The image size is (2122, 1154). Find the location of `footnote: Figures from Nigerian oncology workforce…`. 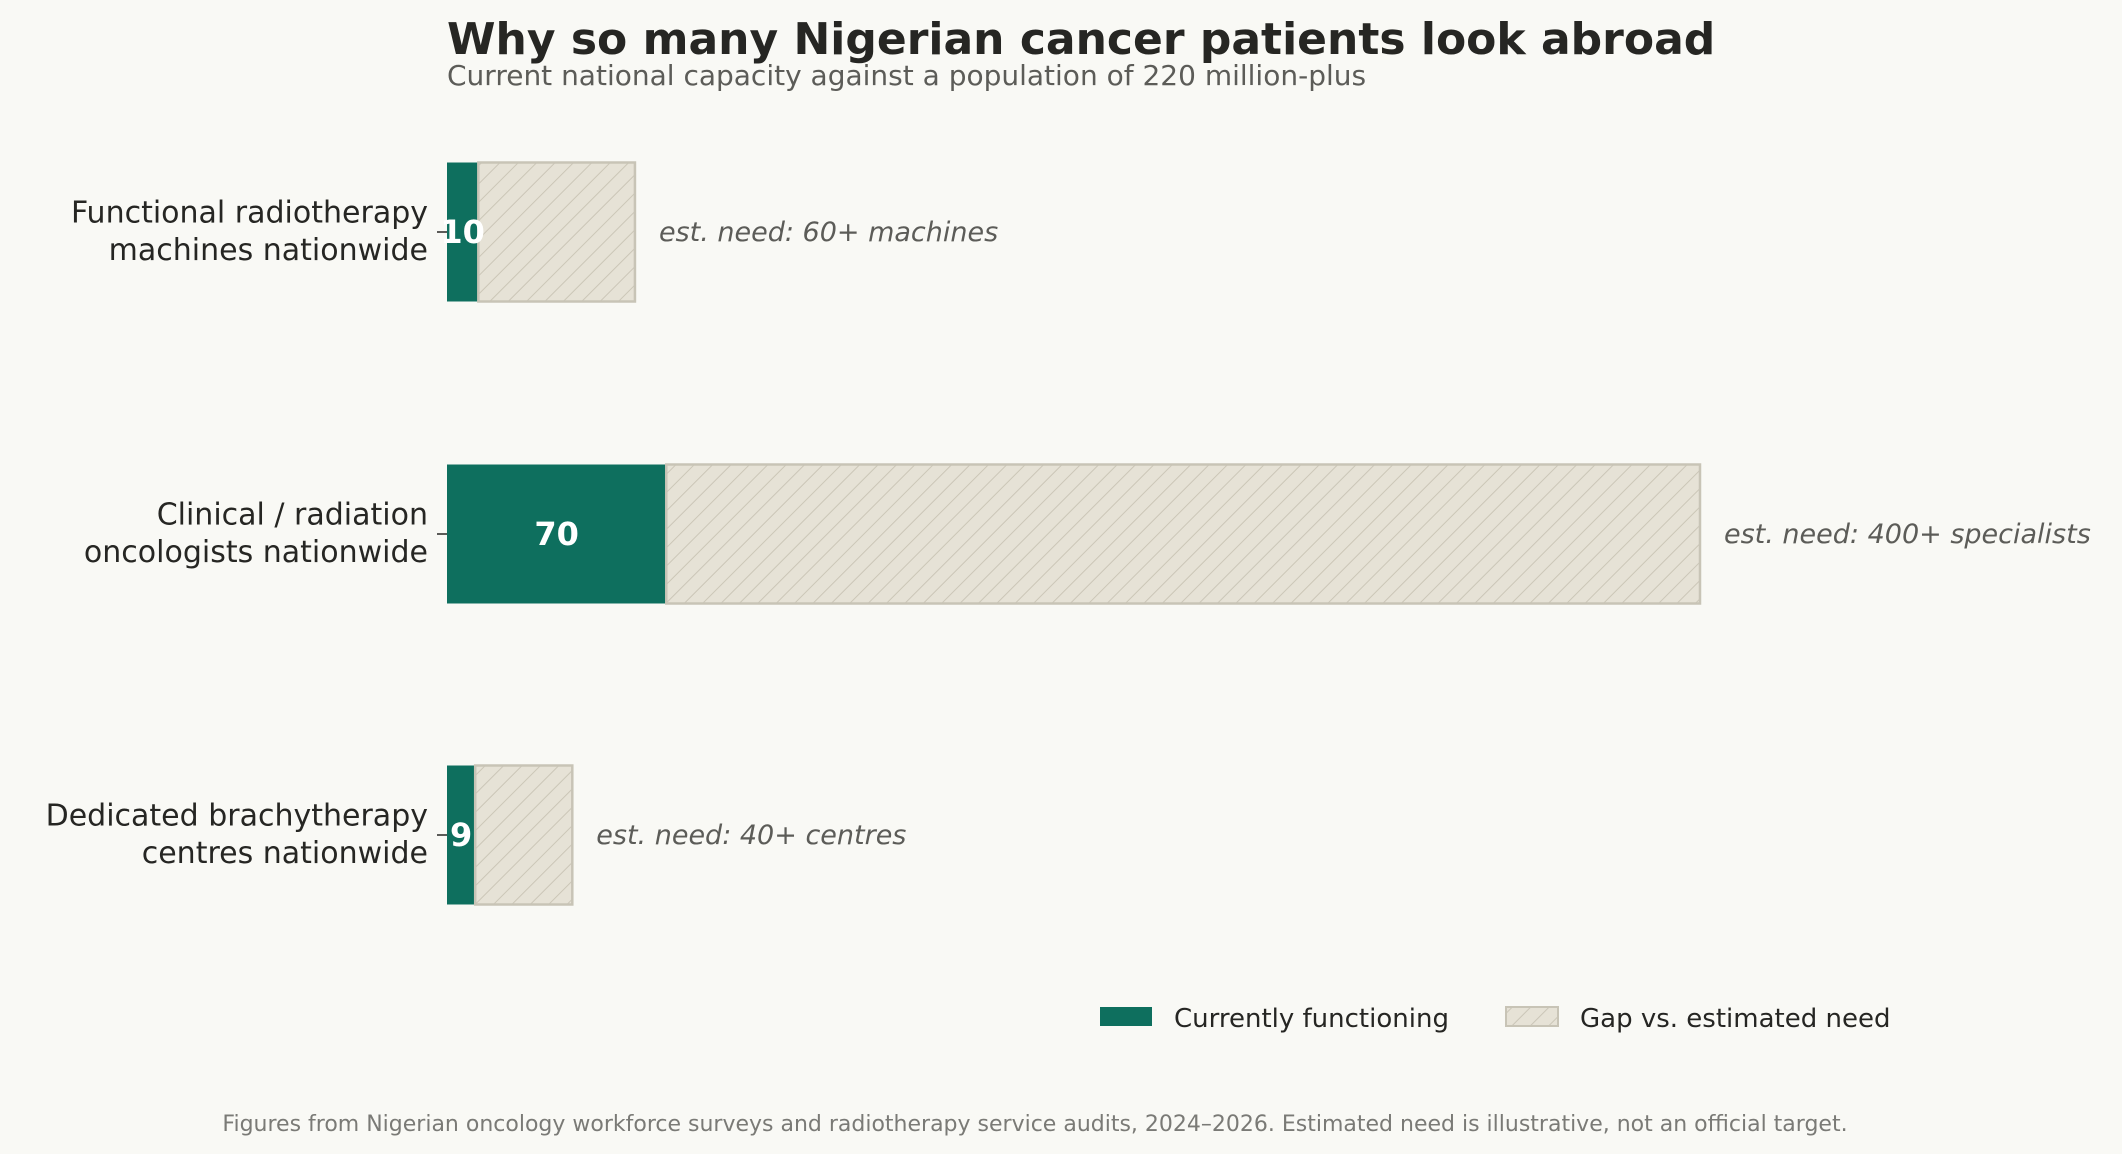

footnote: Figures from Nigerian oncology workforce… is located at coordinates (1034, 1124).